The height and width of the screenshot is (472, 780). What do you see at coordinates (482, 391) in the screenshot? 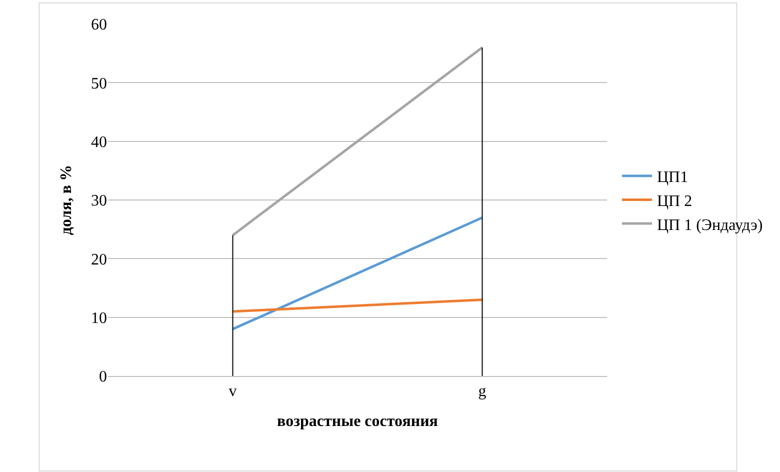
I see `x-tick-label: g` at bounding box center [482, 391].